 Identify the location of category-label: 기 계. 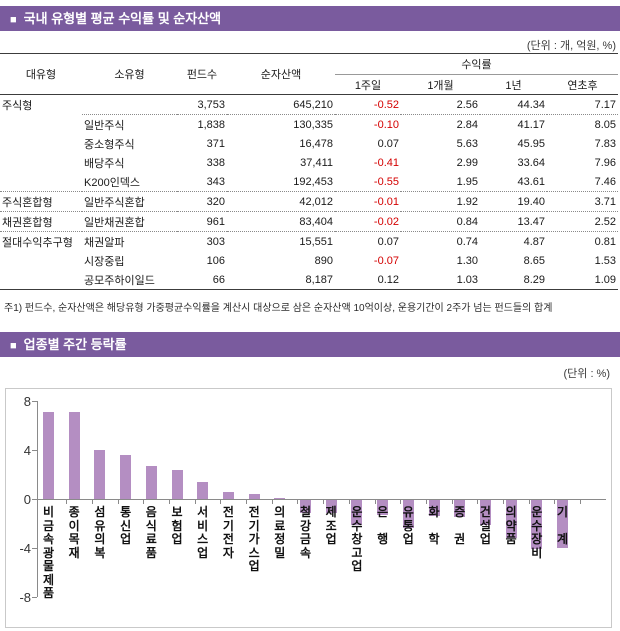
(562, 525).